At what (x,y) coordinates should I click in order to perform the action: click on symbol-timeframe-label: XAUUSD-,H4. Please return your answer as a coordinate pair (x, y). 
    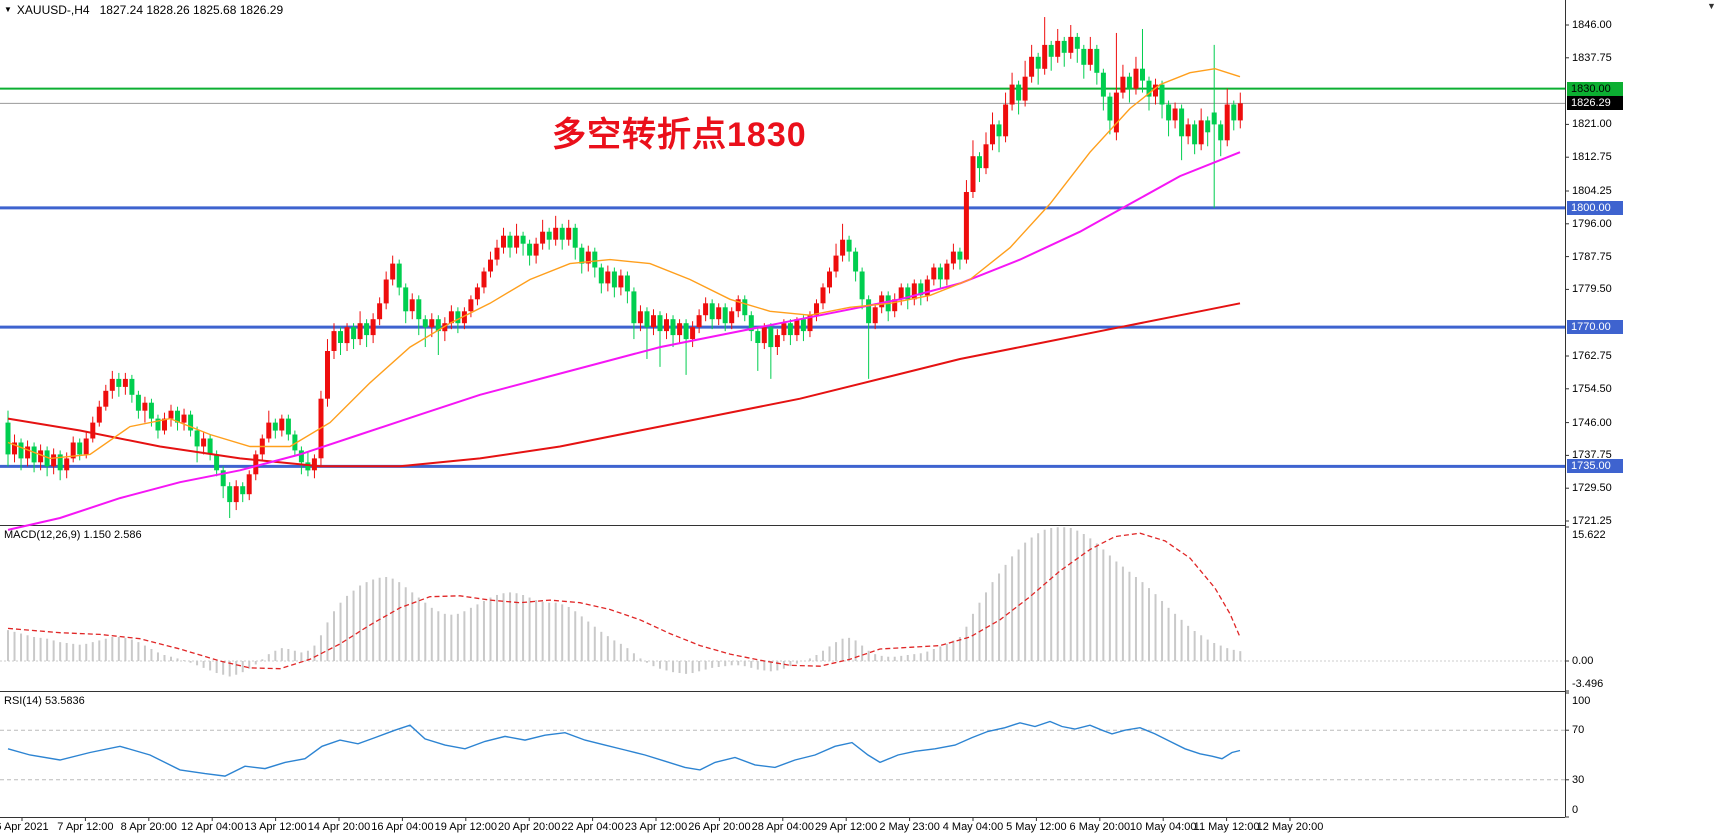
    Looking at the image, I should click on (53, 10).